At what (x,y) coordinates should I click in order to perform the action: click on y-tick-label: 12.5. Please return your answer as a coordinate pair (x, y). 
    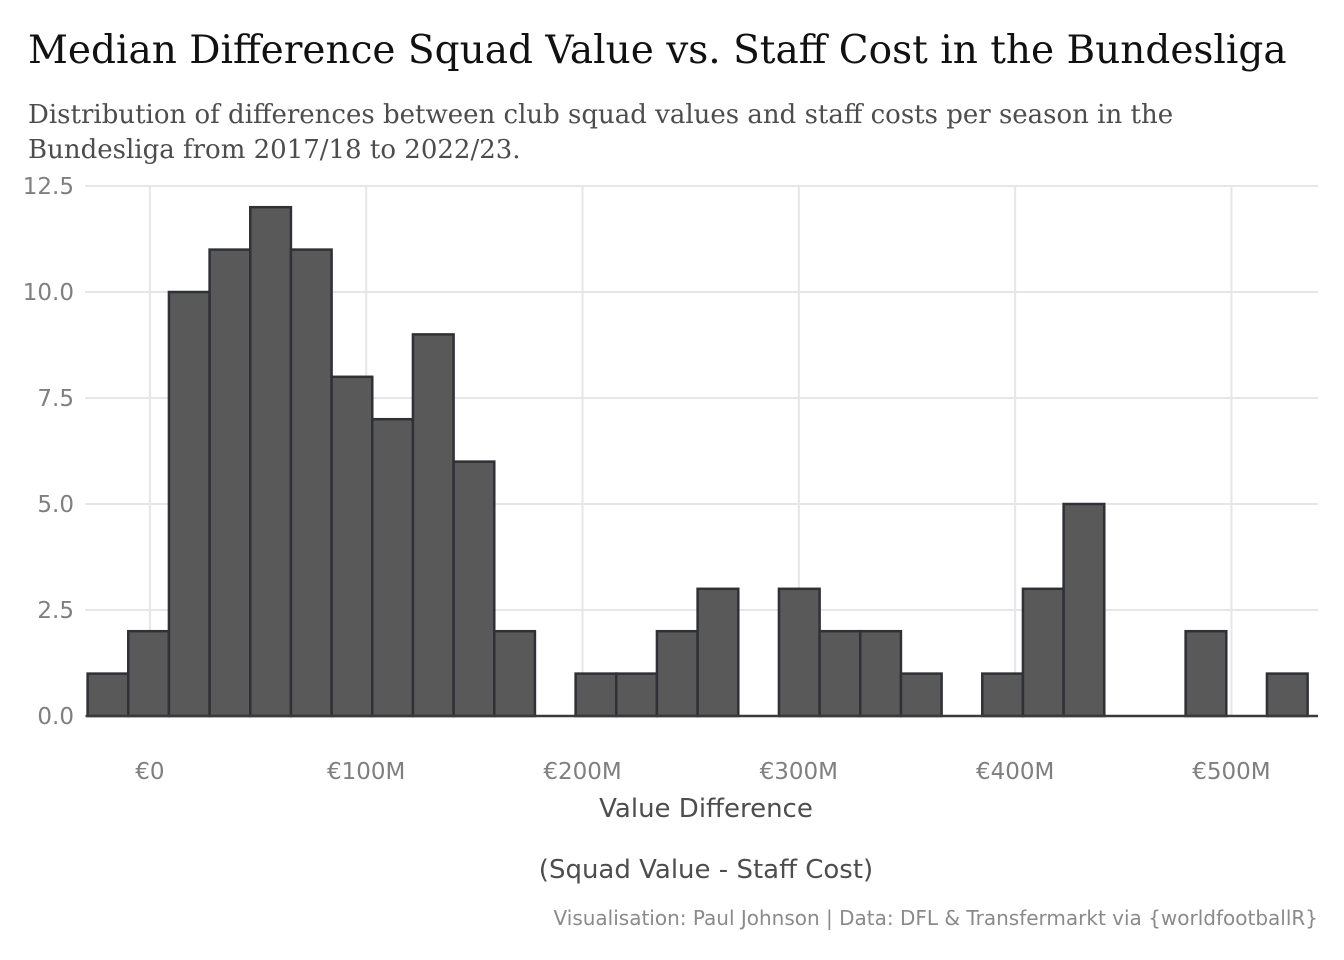
    Looking at the image, I should click on (48, 187).